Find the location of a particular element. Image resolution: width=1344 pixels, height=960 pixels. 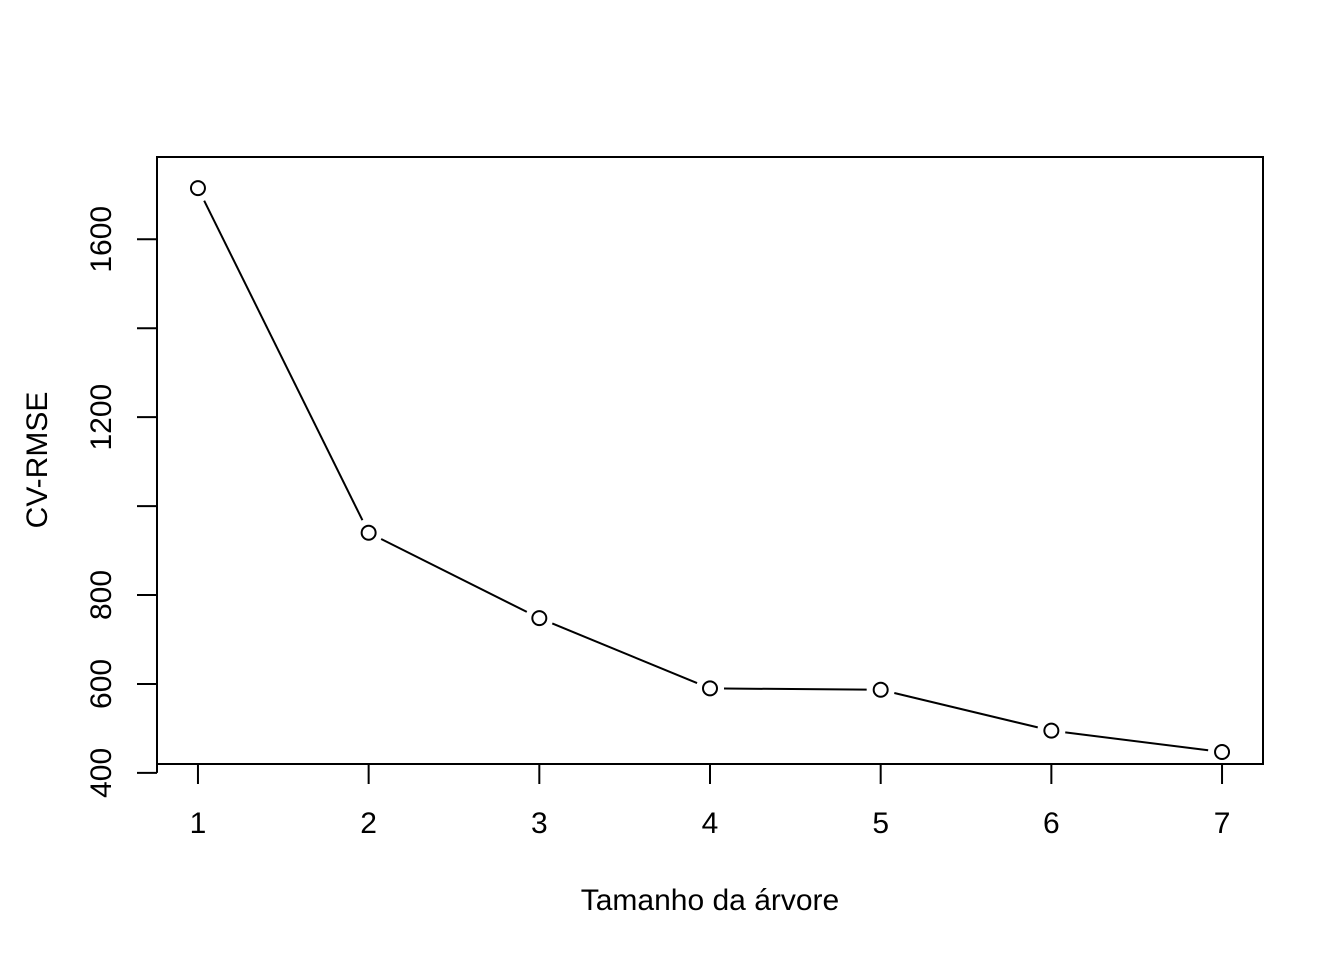

x-tick-label: 2 is located at coordinates (368, 823).